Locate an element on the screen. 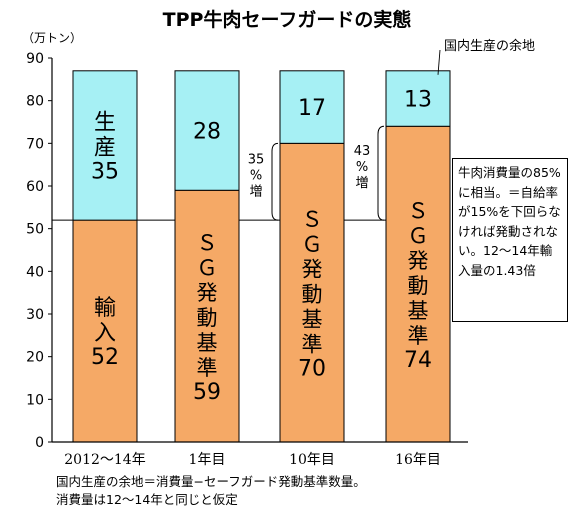  x-tick-label-0: 2012〜14年 is located at coordinates (104, 460).